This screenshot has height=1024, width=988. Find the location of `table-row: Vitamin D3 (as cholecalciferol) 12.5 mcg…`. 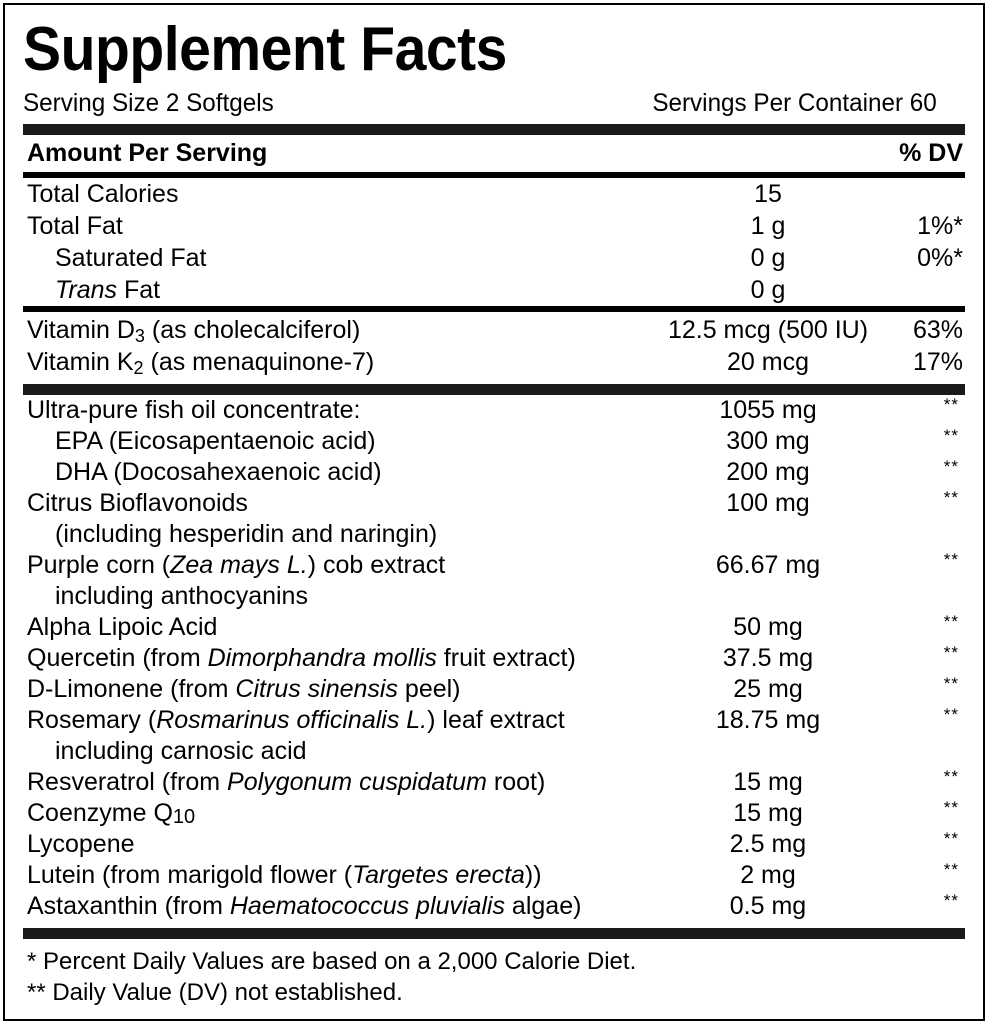

table-row: Vitamin D3 (as cholecalciferol) 12.5 mcg… is located at coordinates (494, 330).